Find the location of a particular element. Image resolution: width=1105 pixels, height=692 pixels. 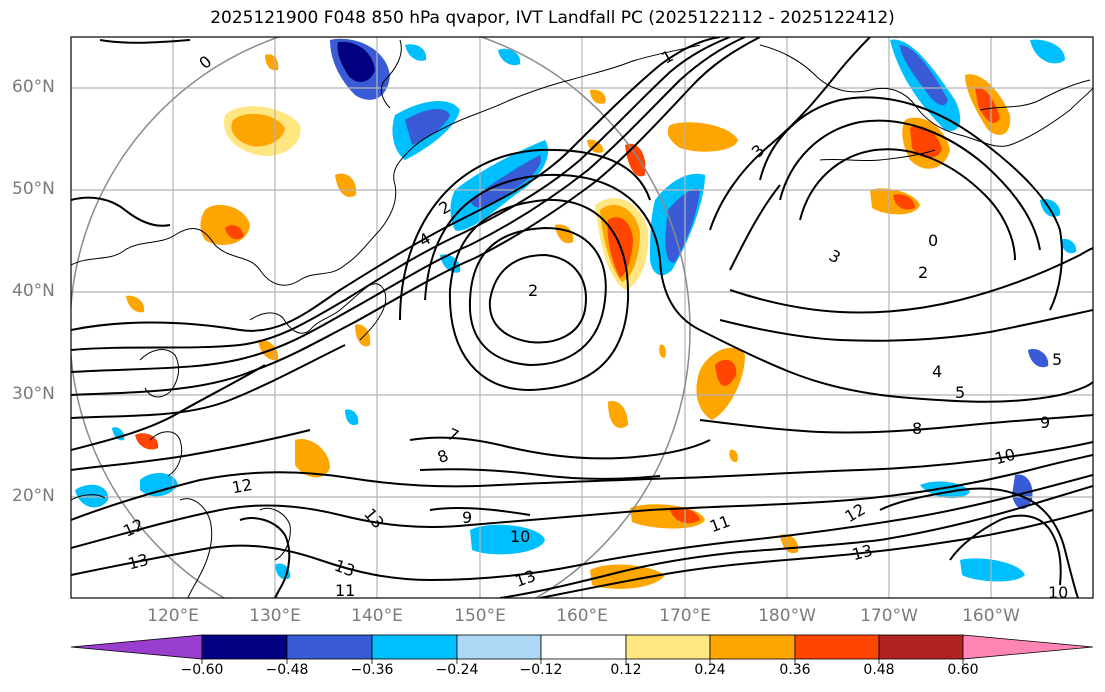

latitude-label: 50°N is located at coordinates (33, 189).